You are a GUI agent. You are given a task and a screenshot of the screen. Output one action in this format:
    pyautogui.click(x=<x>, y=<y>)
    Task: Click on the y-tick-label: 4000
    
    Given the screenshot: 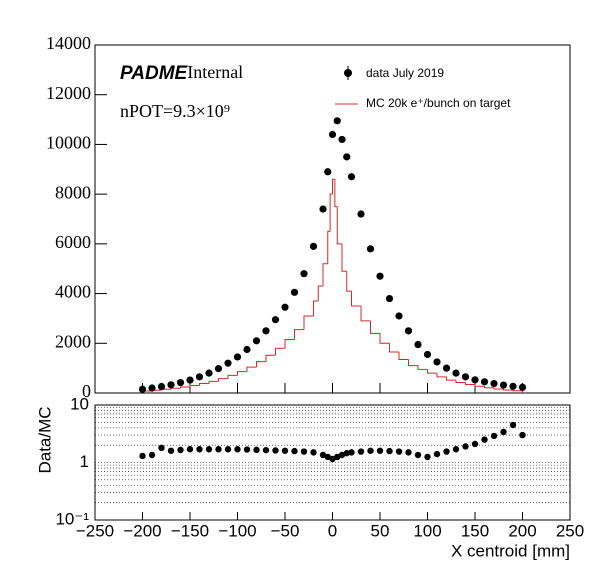 What is the action you would take?
    pyautogui.click(x=73, y=292)
    